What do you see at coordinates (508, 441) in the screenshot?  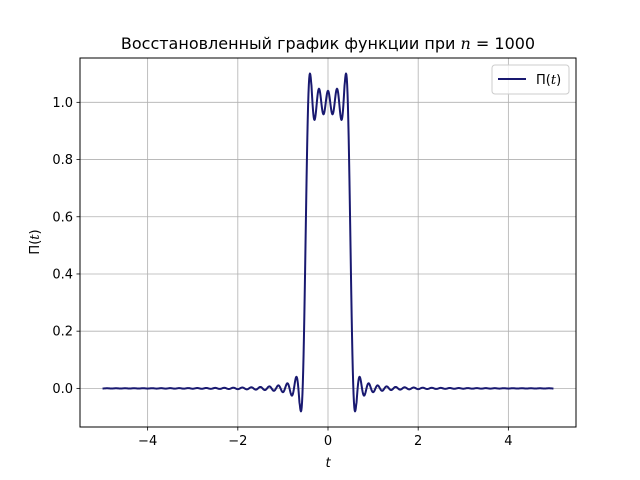 I see `x-tick-label: 4` at bounding box center [508, 441].